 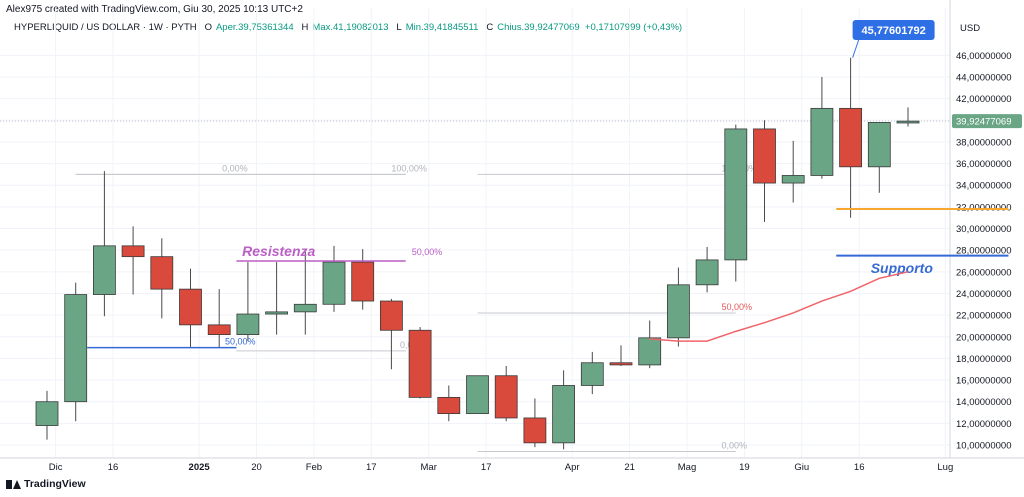 I want to click on y-tick-label: 26,00000000, so click(x=983, y=272).